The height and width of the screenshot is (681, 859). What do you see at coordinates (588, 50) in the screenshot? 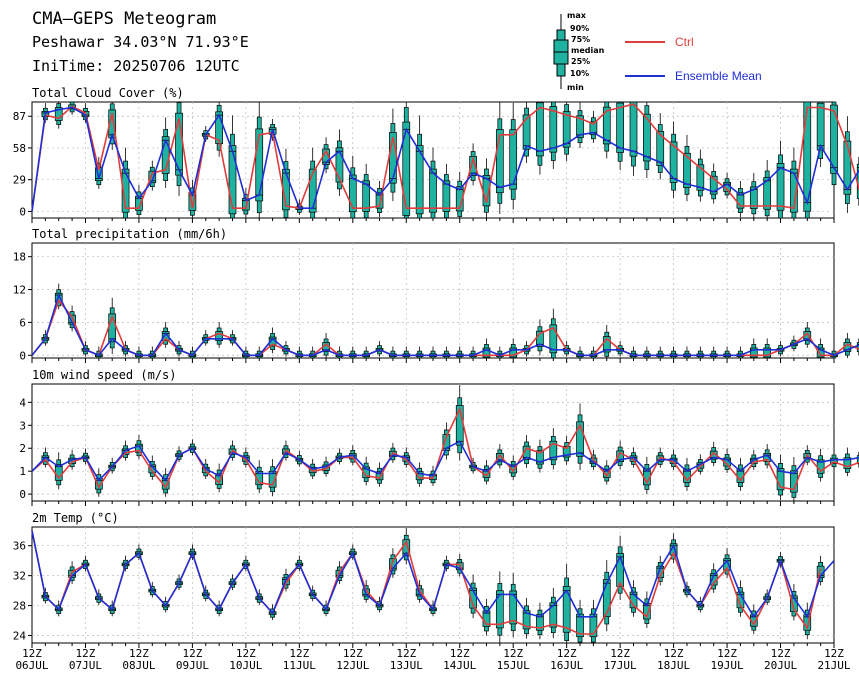
I see `legend-quantile-label: median` at bounding box center [588, 50].